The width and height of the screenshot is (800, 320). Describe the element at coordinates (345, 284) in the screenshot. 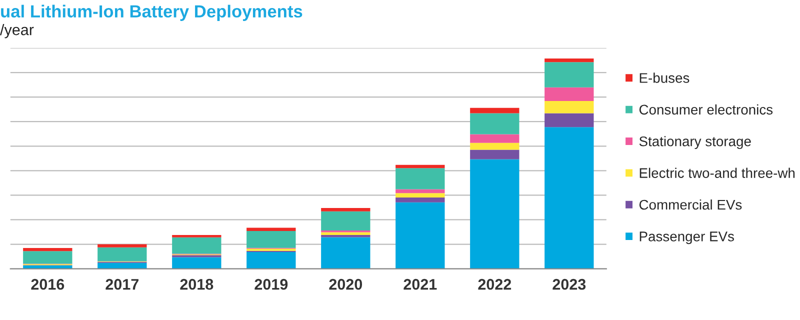

I see `x-tick-label: 2020` at that location.